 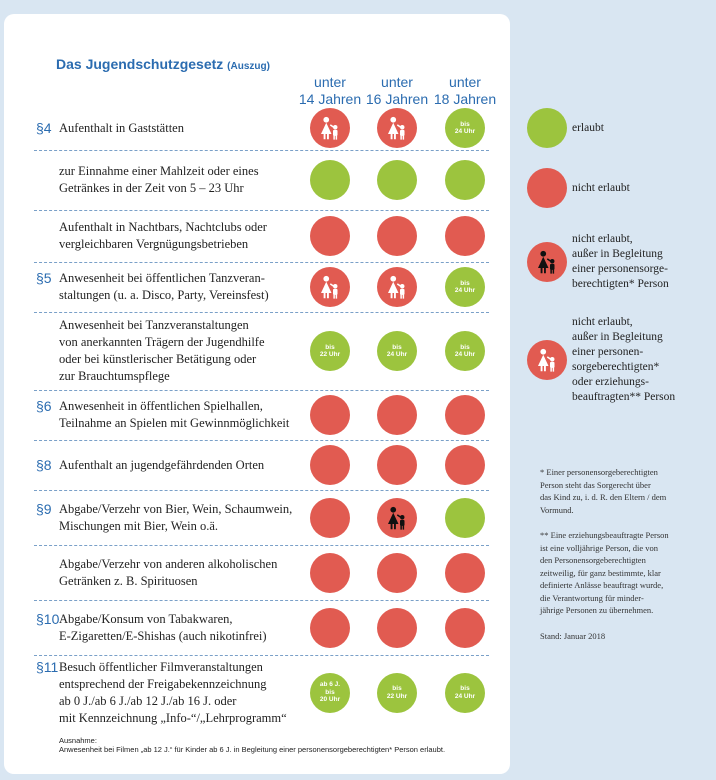 What do you see at coordinates (617, 254) in the screenshot?
I see `legend-line: außer in Begleitung` at bounding box center [617, 254].